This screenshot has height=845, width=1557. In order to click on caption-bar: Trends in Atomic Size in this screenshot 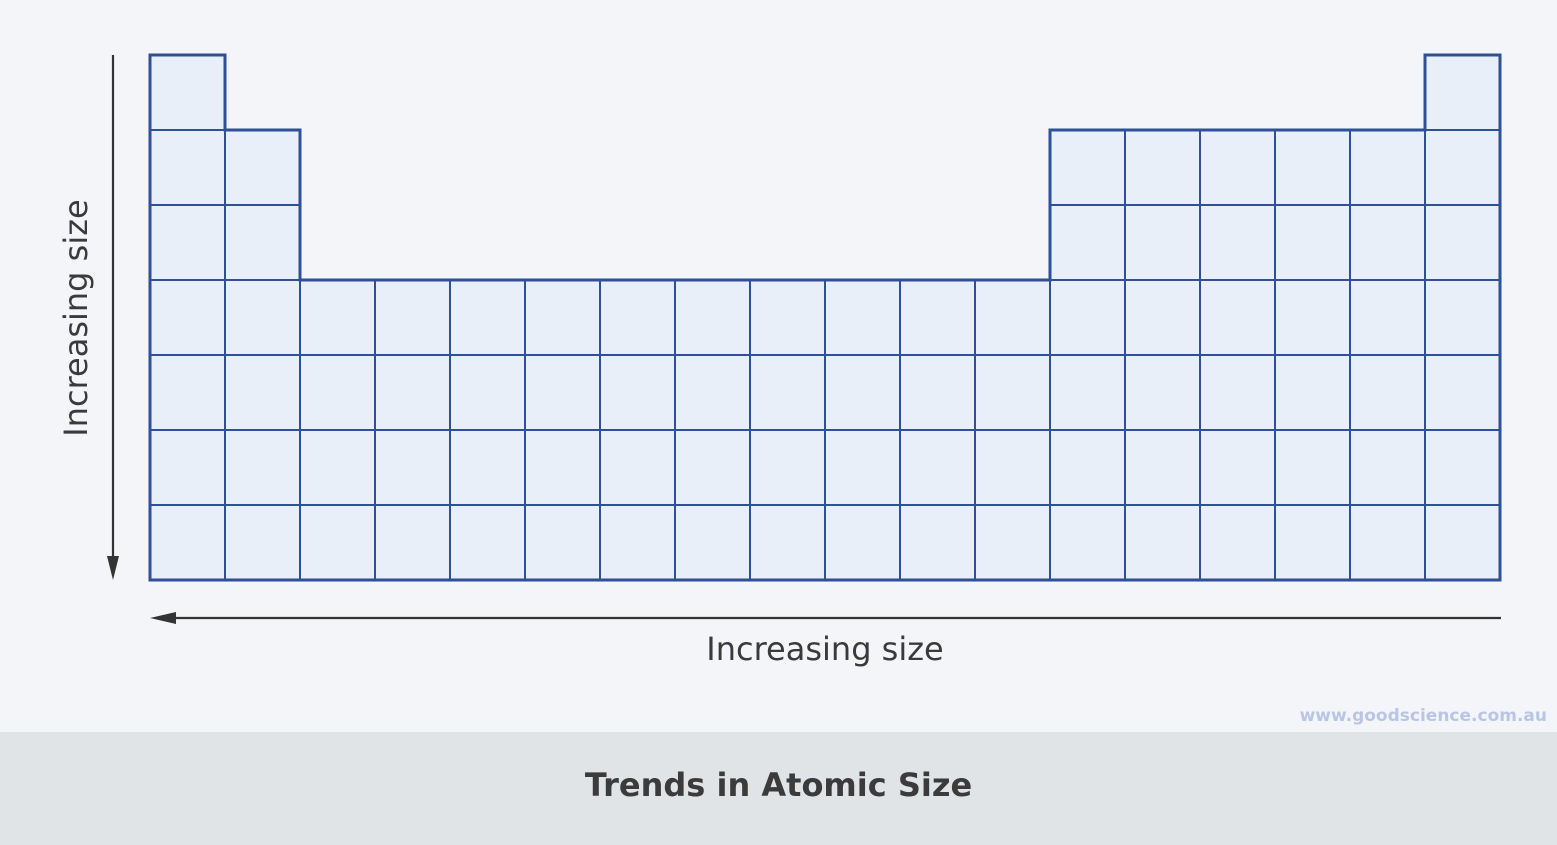, I will do `click(778, 788)`.